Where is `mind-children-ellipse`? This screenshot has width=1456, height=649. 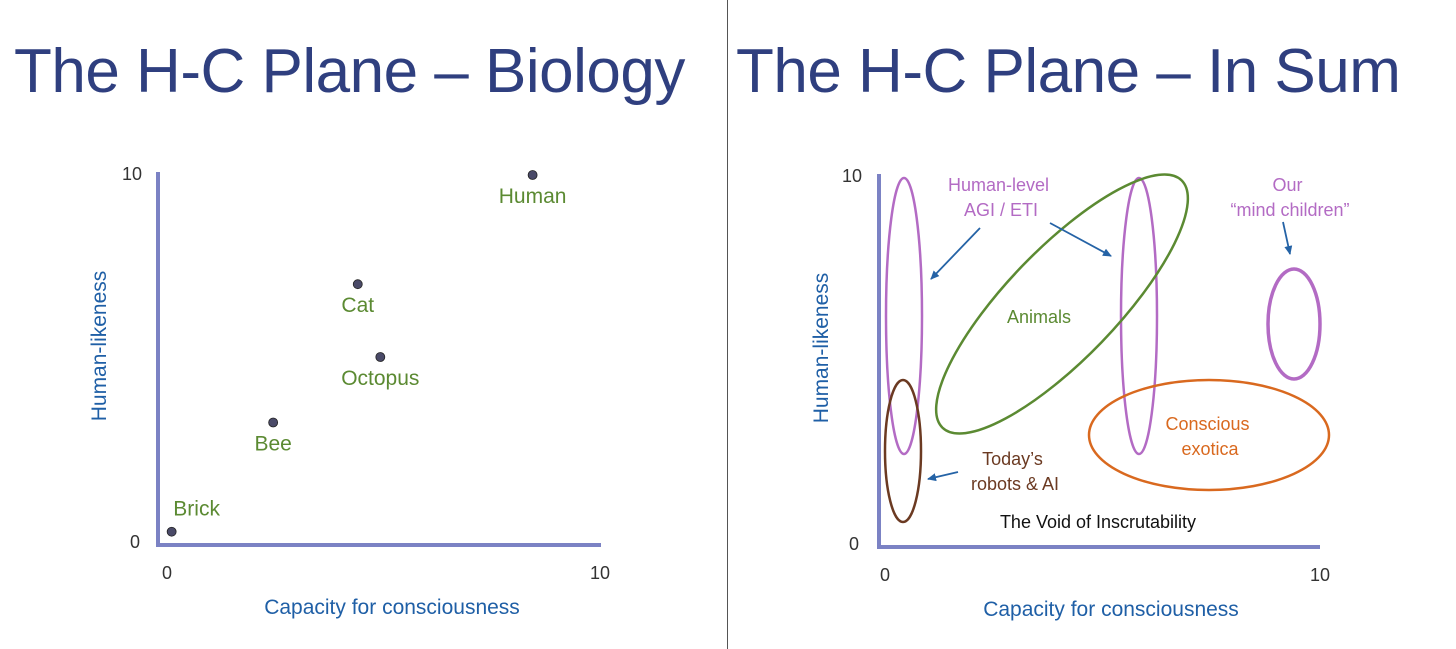 mind-children-ellipse is located at coordinates (1294, 324).